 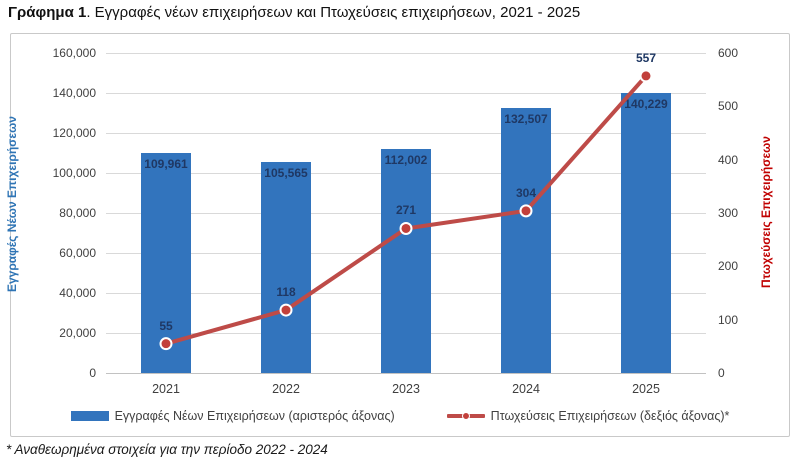 I want to click on x-axis-category: 2023, so click(x=406, y=389).